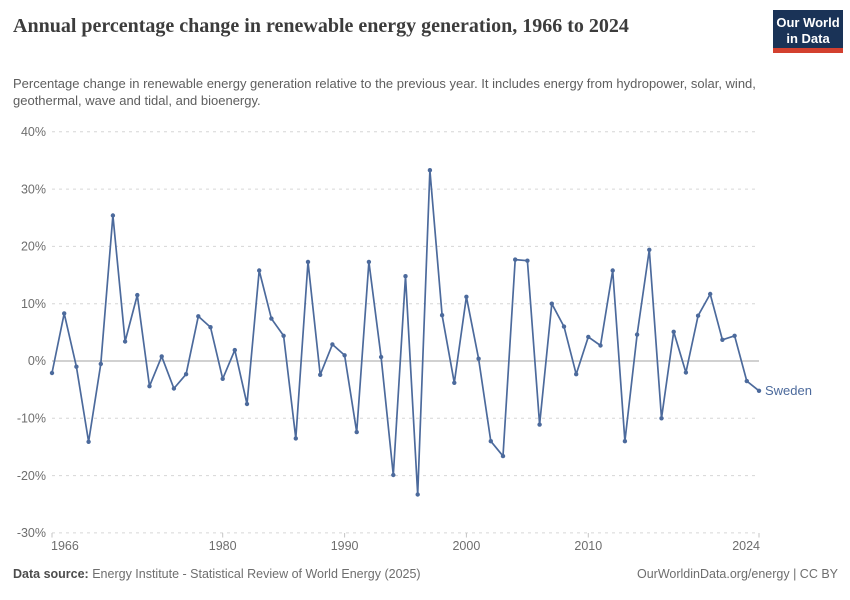  What do you see at coordinates (51, 574) in the screenshot?
I see `data-source-label: Data source:` at bounding box center [51, 574].